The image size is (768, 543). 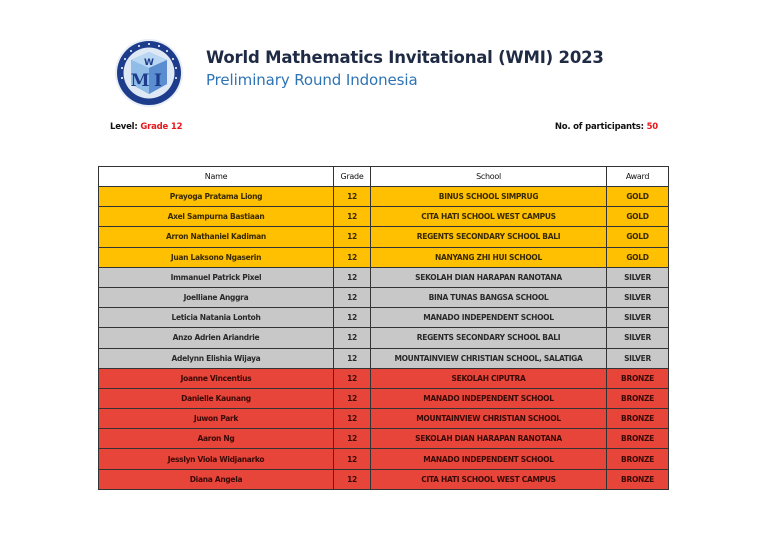 What do you see at coordinates (652, 127) in the screenshot?
I see `participants-value: 50` at bounding box center [652, 127].